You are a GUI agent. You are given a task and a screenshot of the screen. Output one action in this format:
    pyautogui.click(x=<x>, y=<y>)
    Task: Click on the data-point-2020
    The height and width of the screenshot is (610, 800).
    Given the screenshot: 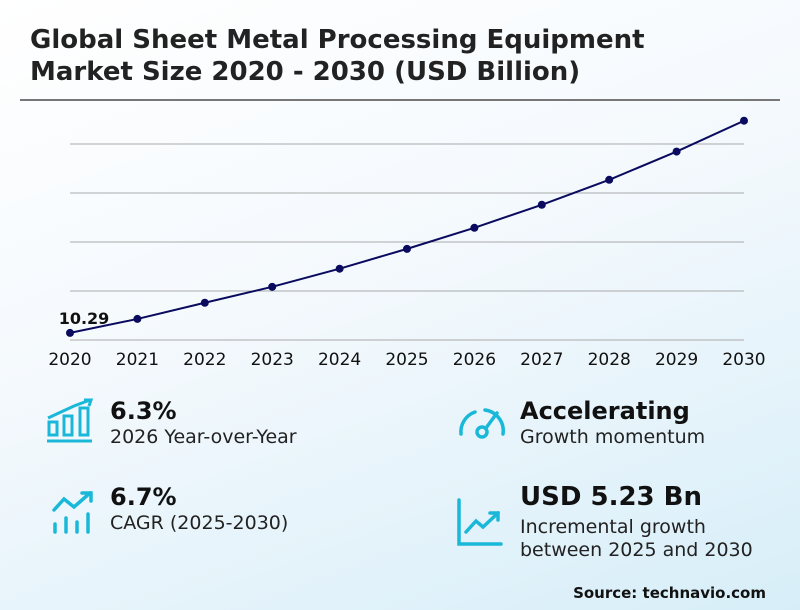 What is the action you would take?
    pyautogui.click(x=70, y=332)
    